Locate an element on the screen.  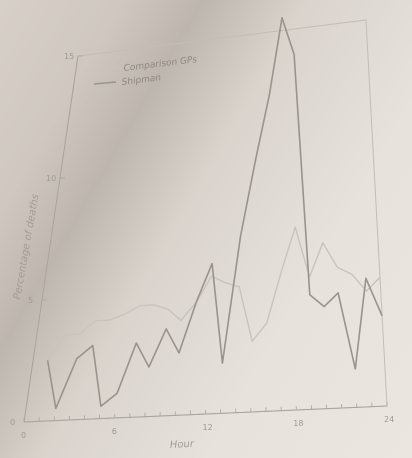
y-axis-title: Percentage of deaths is located at coordinates (26, 246).